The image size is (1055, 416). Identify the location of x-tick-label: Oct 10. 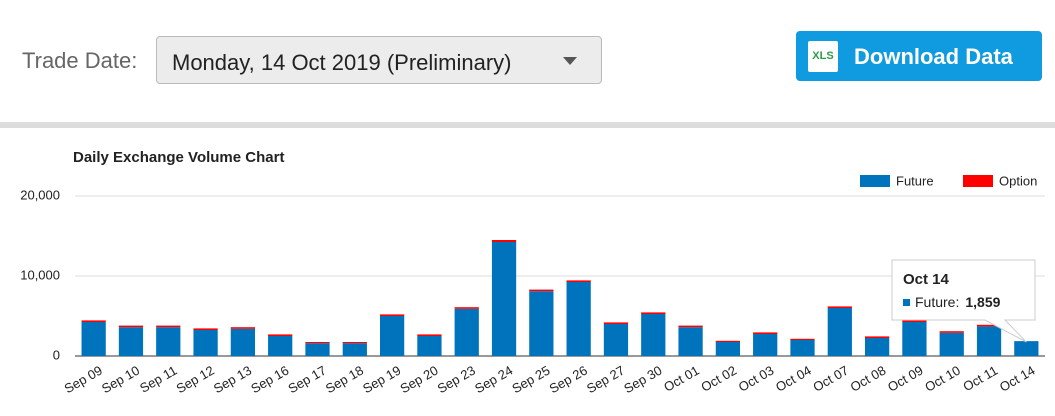
(942, 379).